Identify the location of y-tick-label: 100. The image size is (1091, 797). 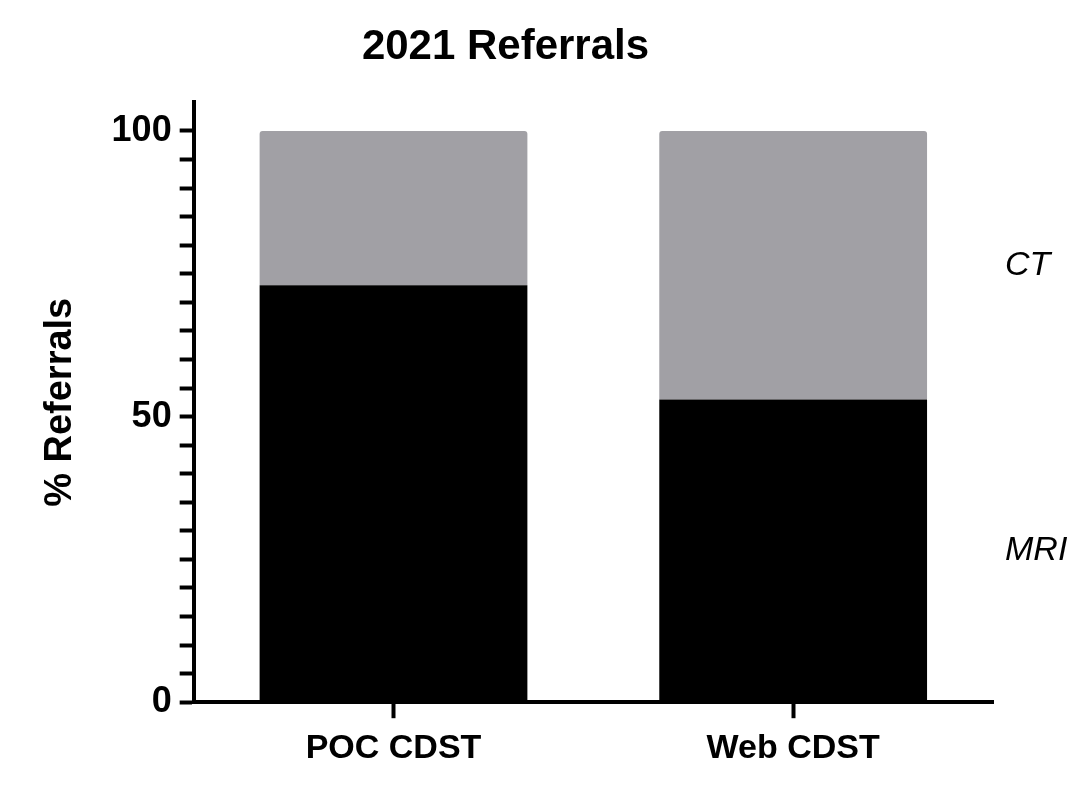
(141, 128).